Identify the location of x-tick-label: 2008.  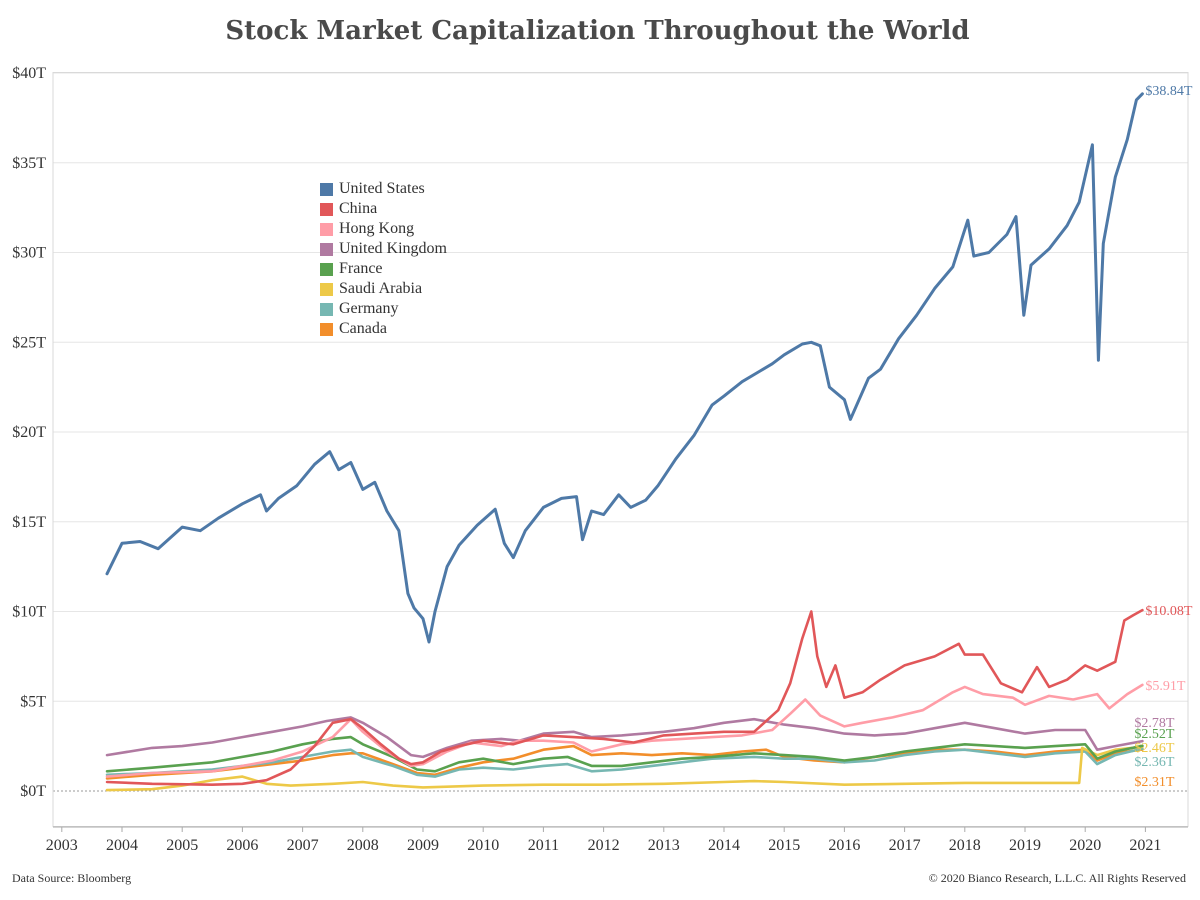
(363, 845).